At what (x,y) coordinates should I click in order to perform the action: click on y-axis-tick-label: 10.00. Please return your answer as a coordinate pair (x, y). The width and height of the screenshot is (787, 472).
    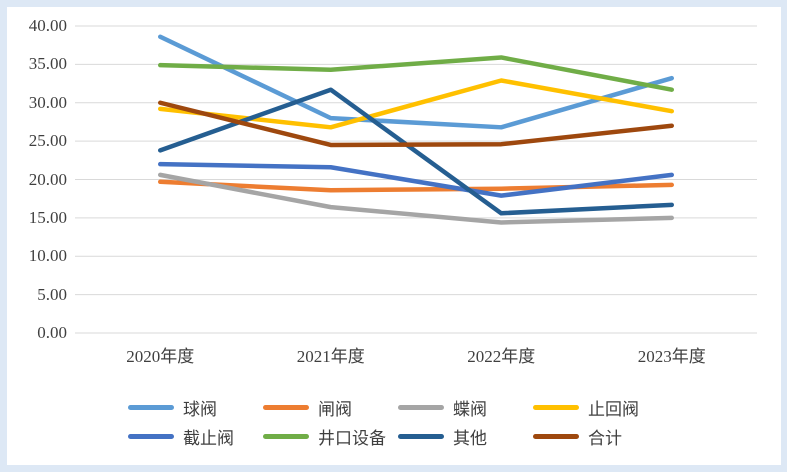
    Looking at the image, I should click on (47, 256).